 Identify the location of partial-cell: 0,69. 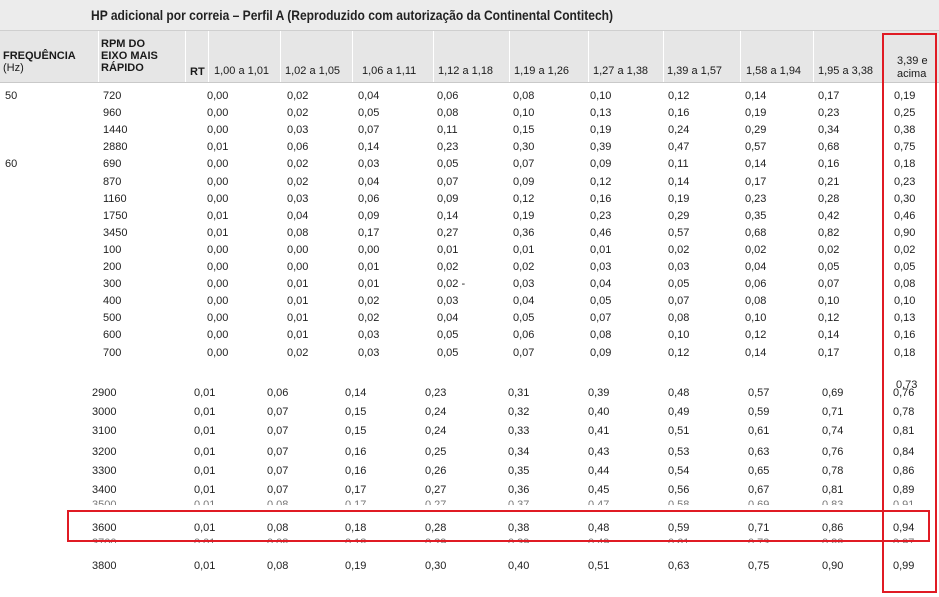
(758, 502).